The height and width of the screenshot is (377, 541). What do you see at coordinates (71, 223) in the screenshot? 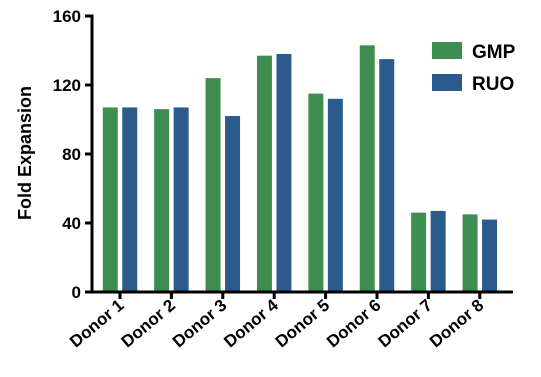
I see `y-tick-label: 40` at bounding box center [71, 223].